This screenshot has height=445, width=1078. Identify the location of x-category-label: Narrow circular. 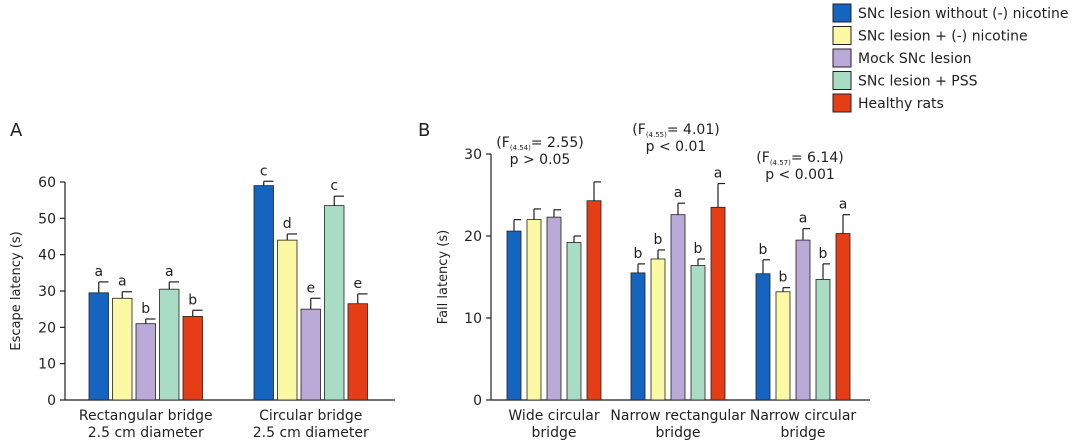
(803, 416).